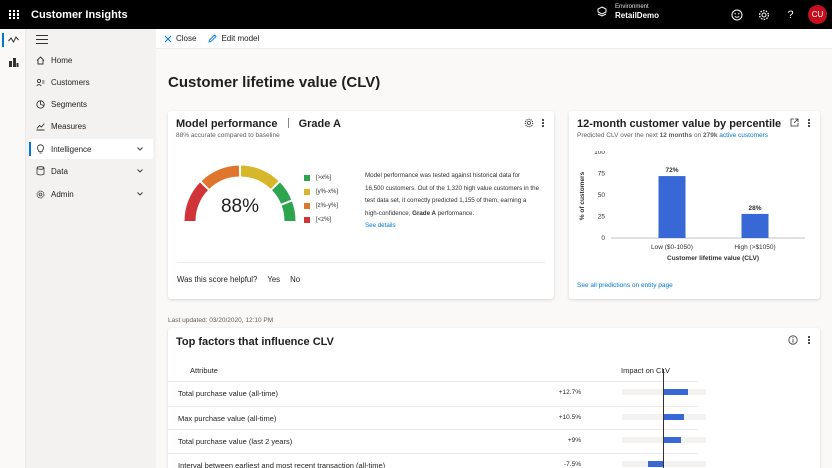 Image resolution: width=832 pixels, height=468 pixels. What do you see at coordinates (204, 370) in the screenshot?
I see `column-header-attribute: Attribute` at bounding box center [204, 370].